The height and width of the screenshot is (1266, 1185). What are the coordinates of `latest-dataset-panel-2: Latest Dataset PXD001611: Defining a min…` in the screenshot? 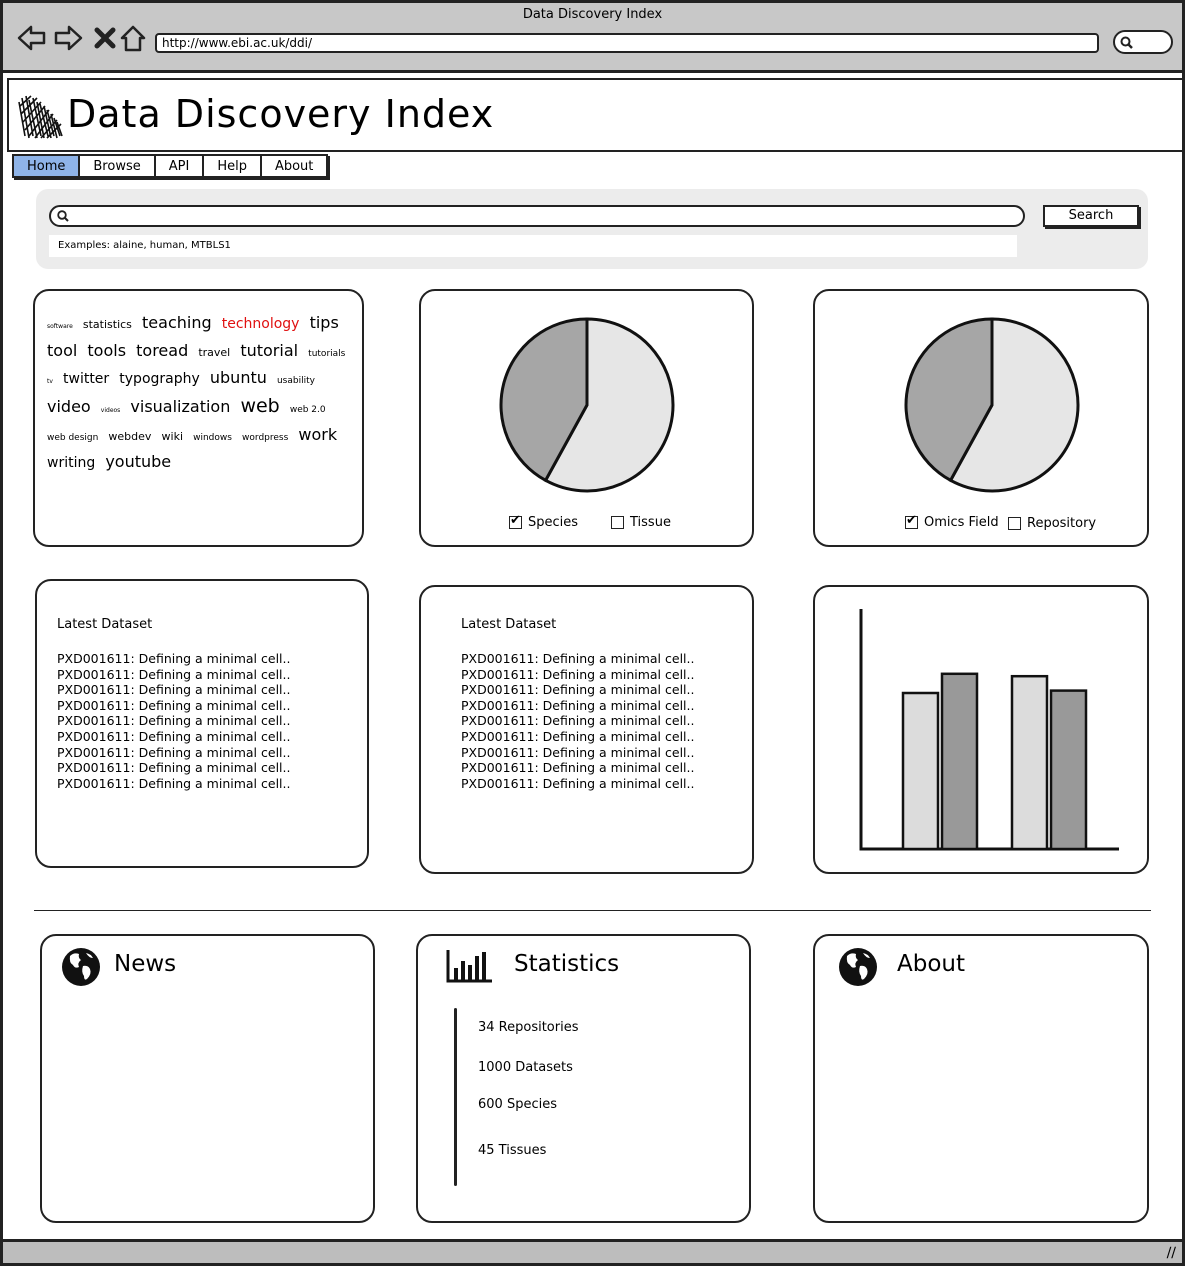 It's located at (586, 729).